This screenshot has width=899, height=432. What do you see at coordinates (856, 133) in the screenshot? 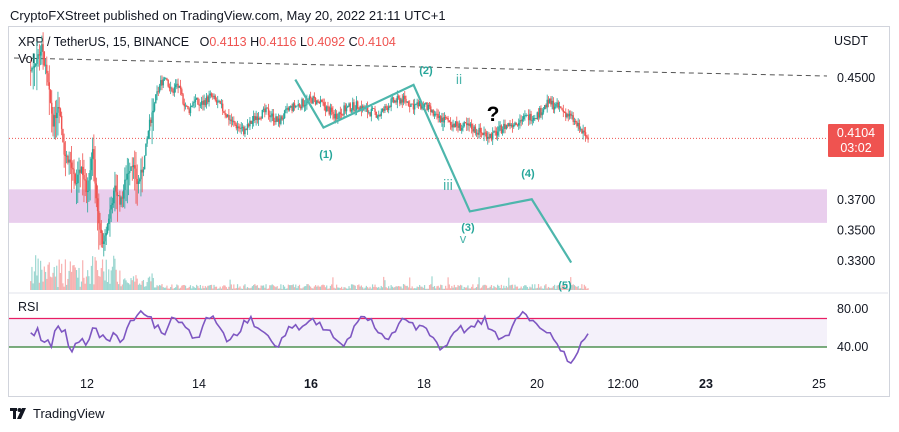
I see `last-price-value: 0.4104` at bounding box center [856, 133].